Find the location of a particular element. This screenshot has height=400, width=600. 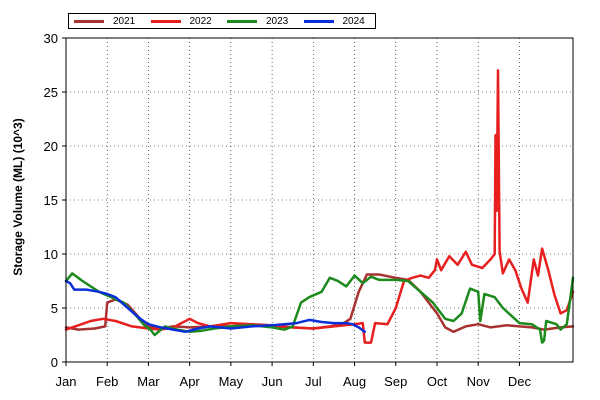

legend-swatch-2022 is located at coordinates (165, 21).